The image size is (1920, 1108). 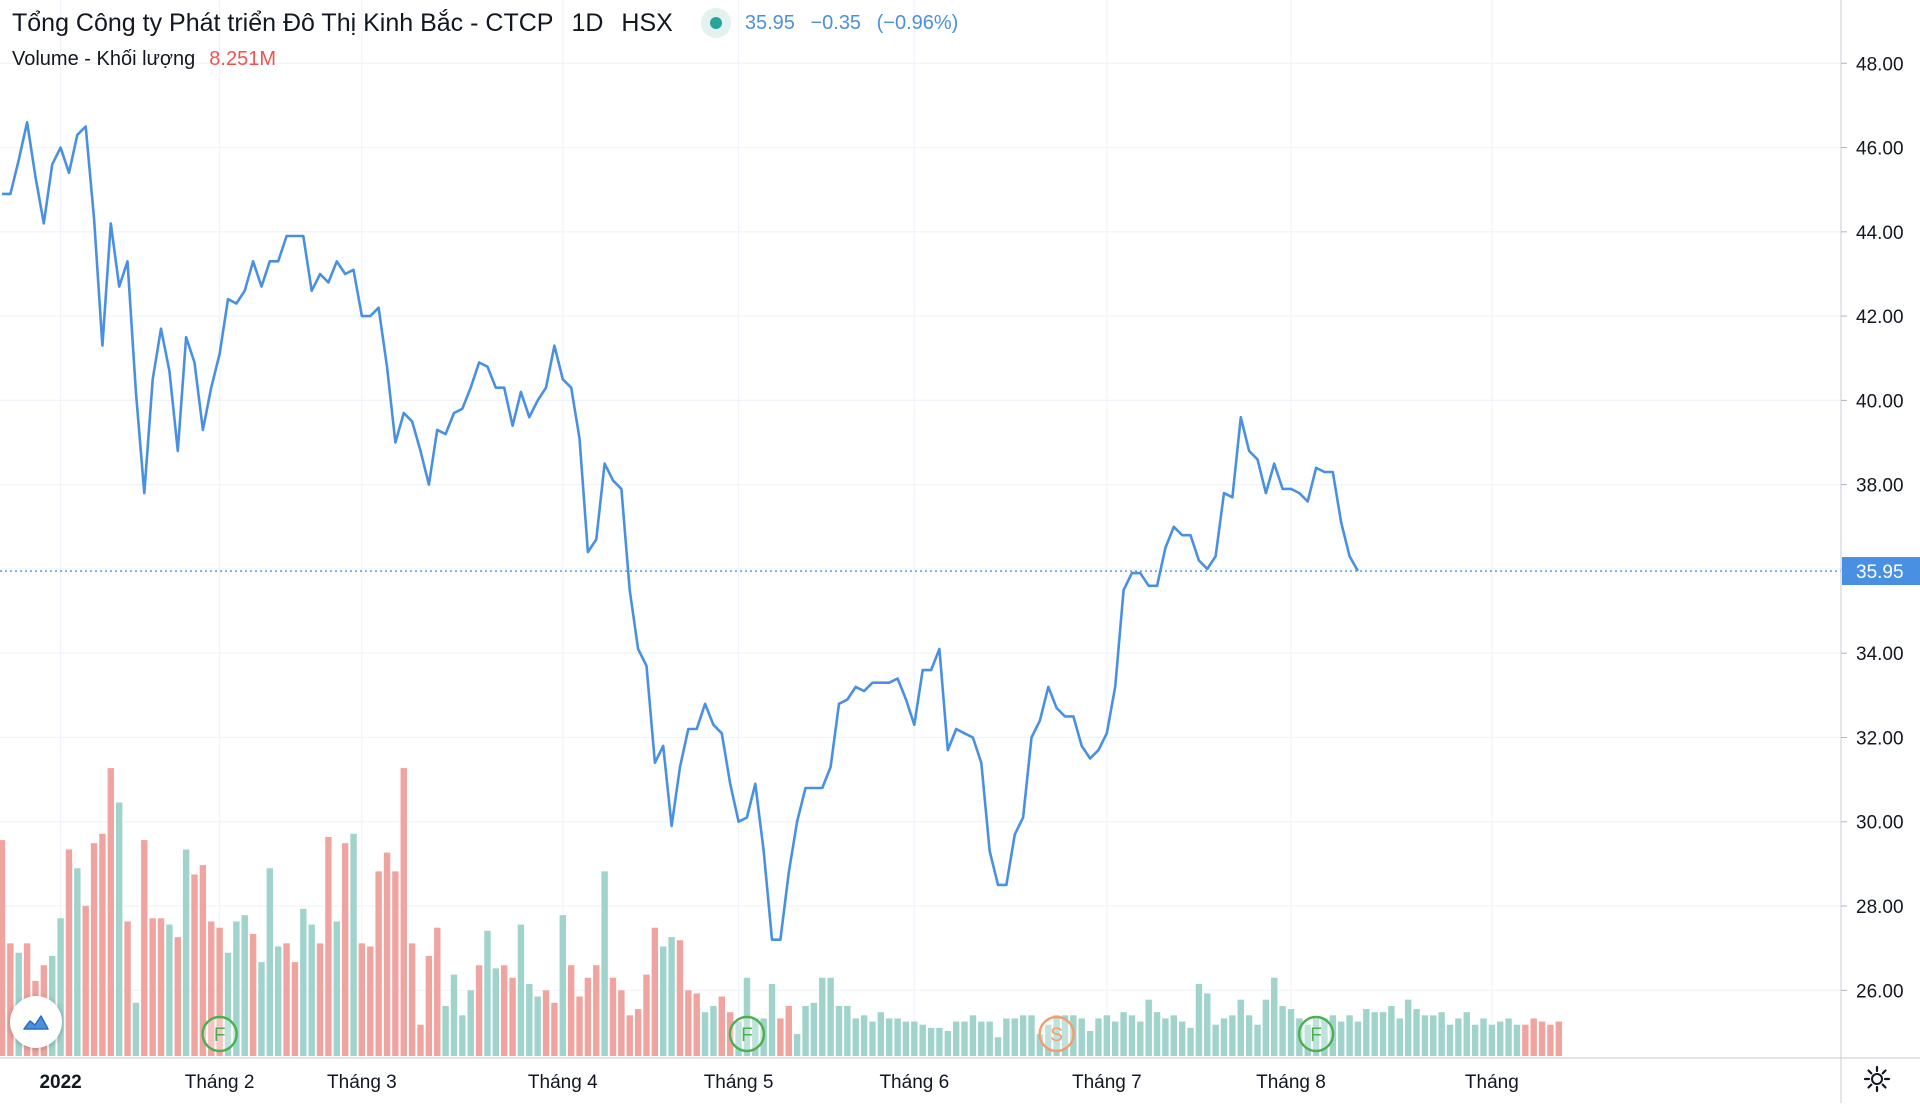 I want to click on last-price-value: 35.95, so click(x=769, y=22).